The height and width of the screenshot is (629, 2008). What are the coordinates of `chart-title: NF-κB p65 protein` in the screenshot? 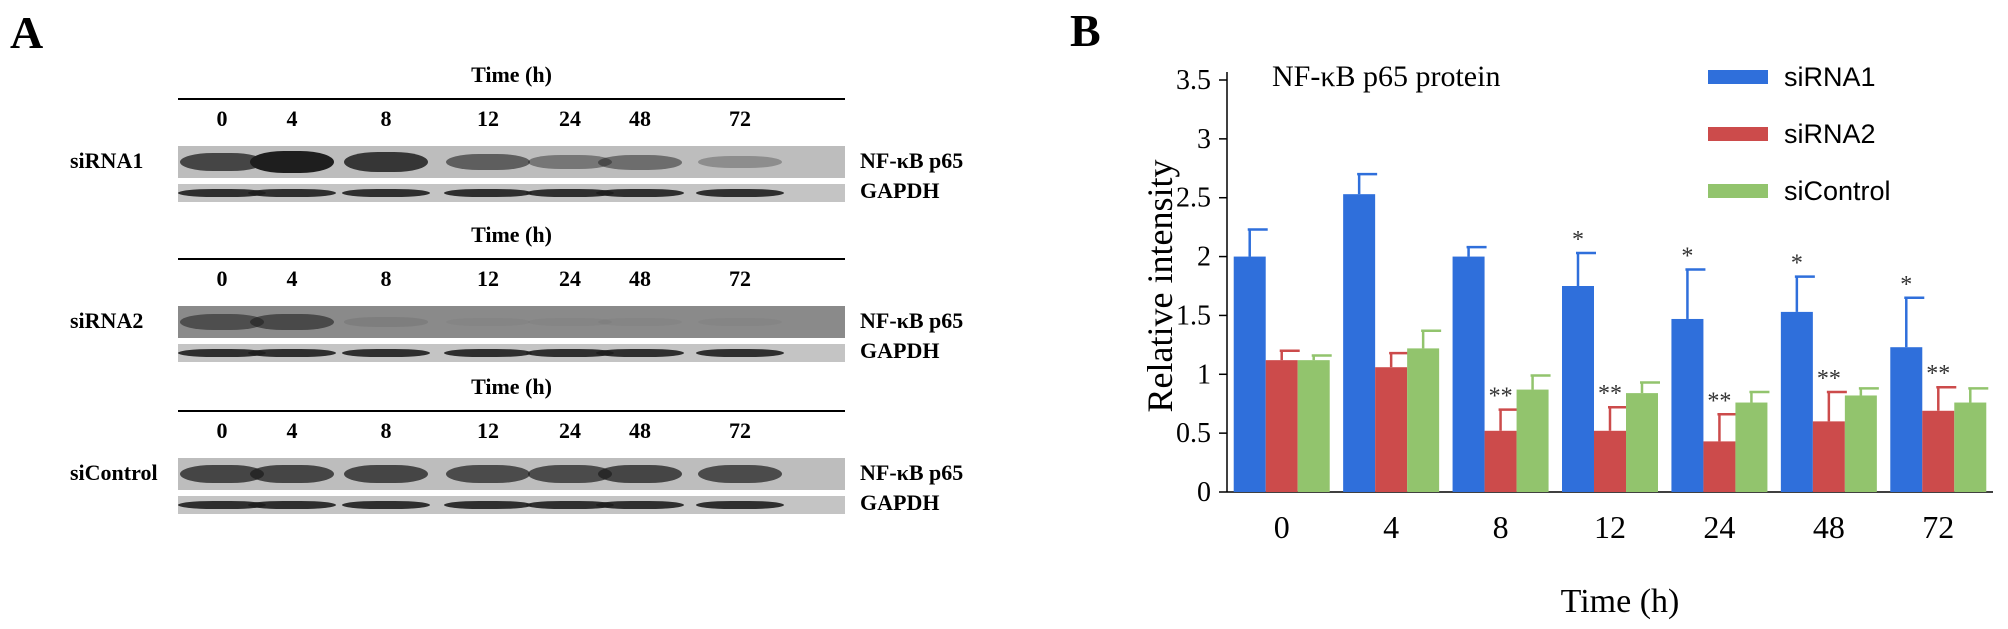 It's located at (1386, 76).